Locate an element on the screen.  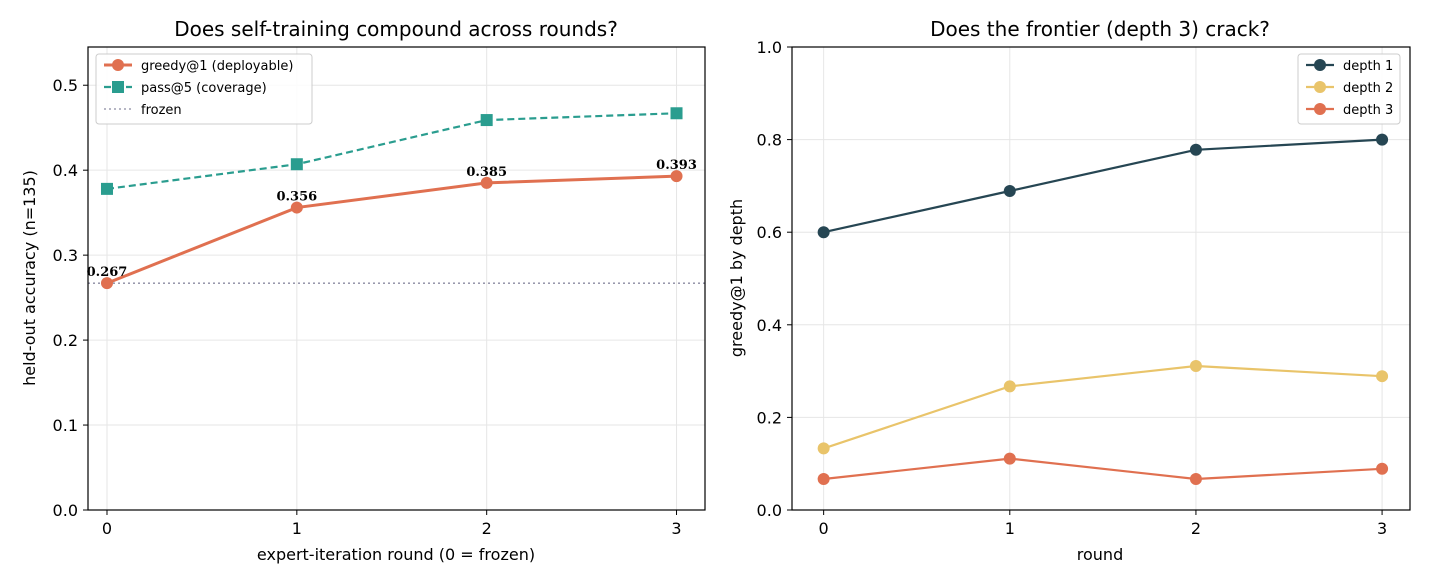
y-tick-label: 0.5 is located at coordinates (65, 85).